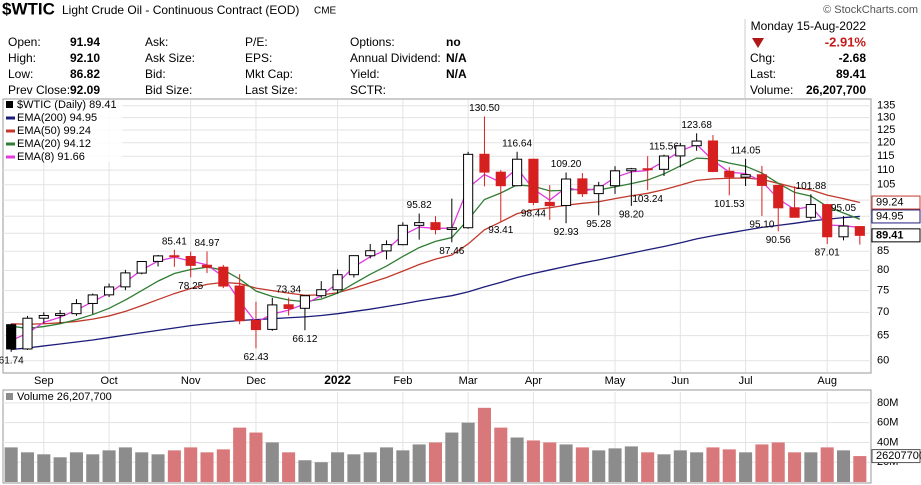 This screenshot has height=485, width=921. What do you see at coordinates (898, 456) in the screenshot?
I see `value-tag: 26207700` at bounding box center [898, 456].